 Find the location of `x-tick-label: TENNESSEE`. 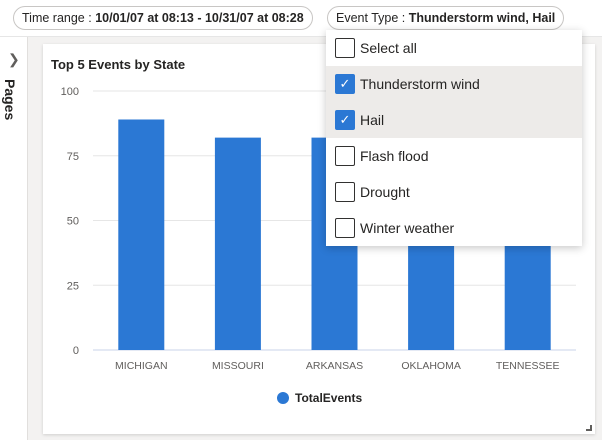

x-tick-label: TENNESSEE is located at coordinates (528, 366).